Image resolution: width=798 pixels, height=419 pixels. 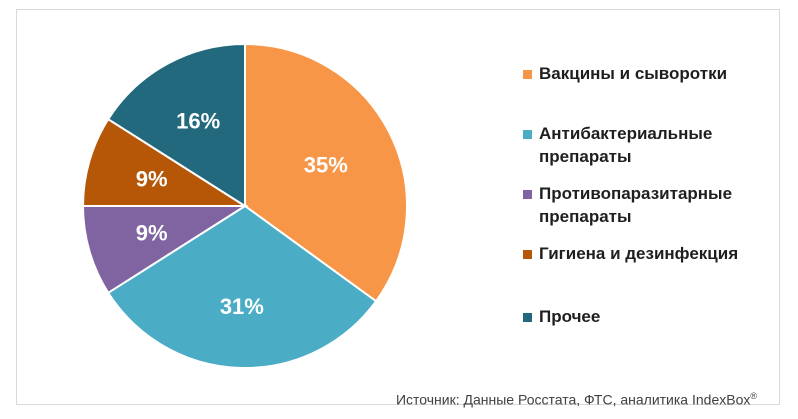 I want to click on legend-item: Вакцины и сыворотки, so click(x=651, y=73).